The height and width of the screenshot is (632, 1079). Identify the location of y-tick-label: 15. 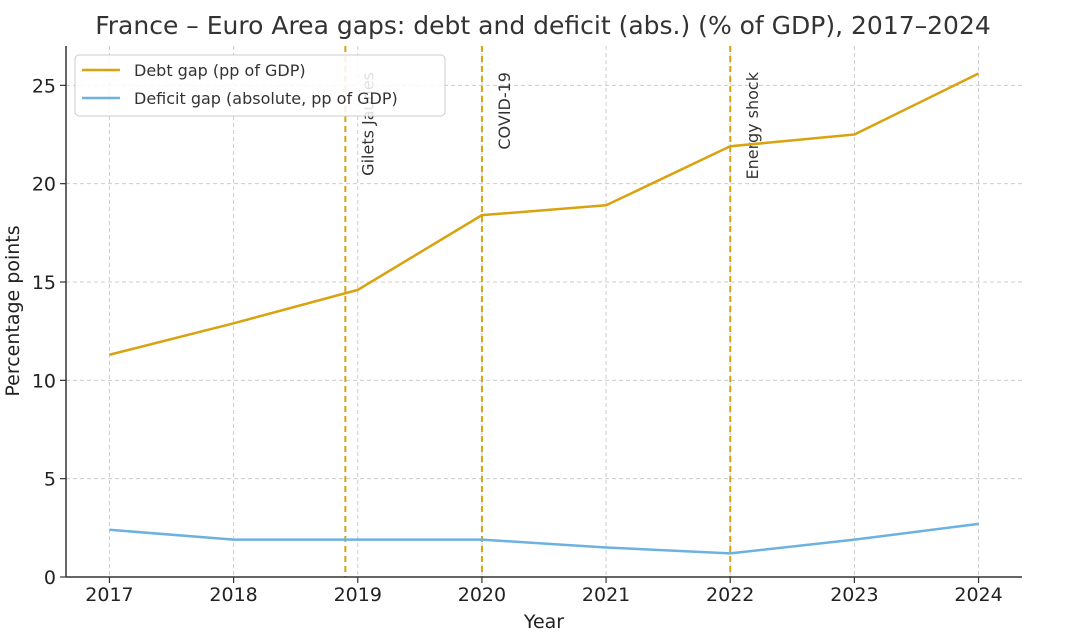
(44, 283).